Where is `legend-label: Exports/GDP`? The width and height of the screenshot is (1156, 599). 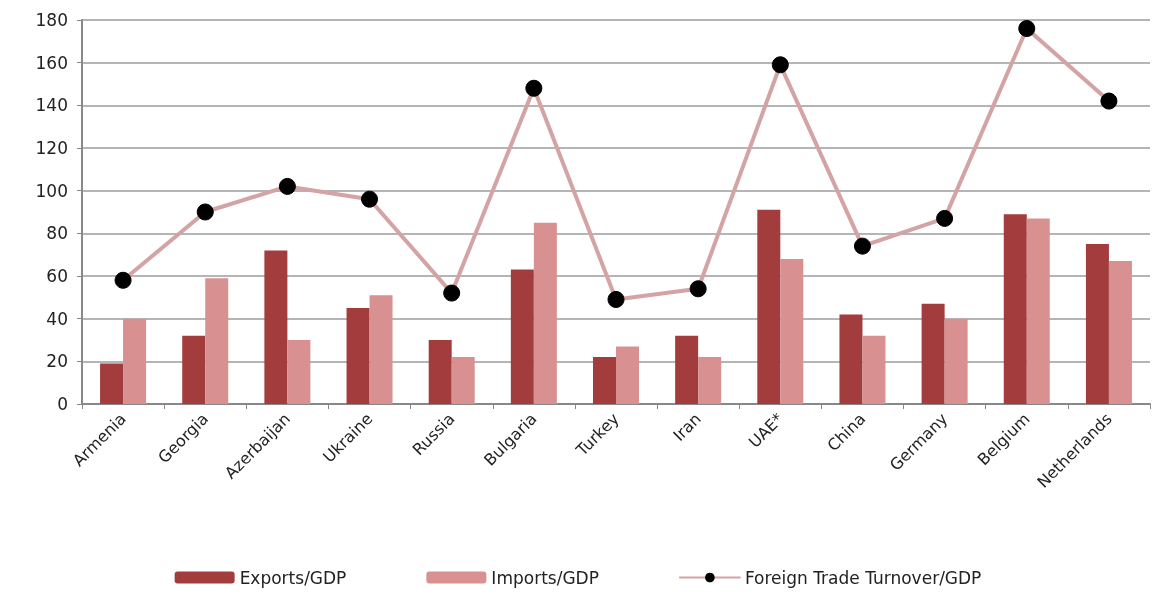 legend-label: Exports/GDP is located at coordinates (293, 577).